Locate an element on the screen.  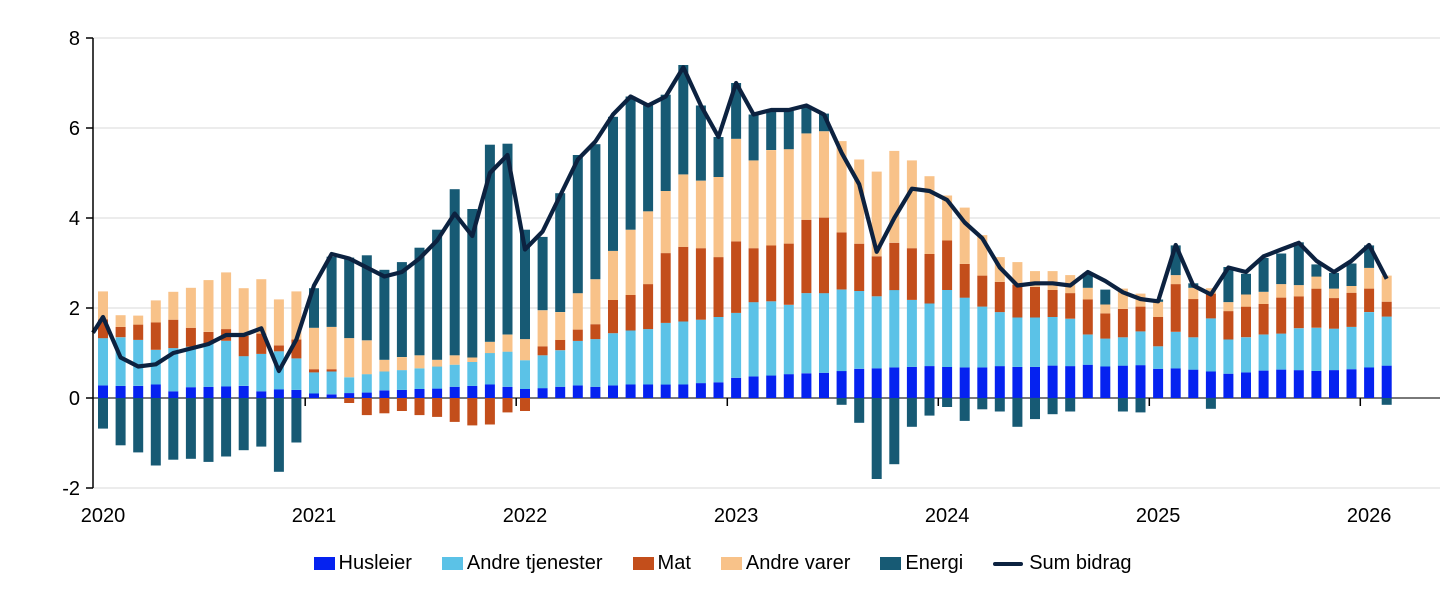
x-tick-label: 2025 is located at coordinates (1158, 516).